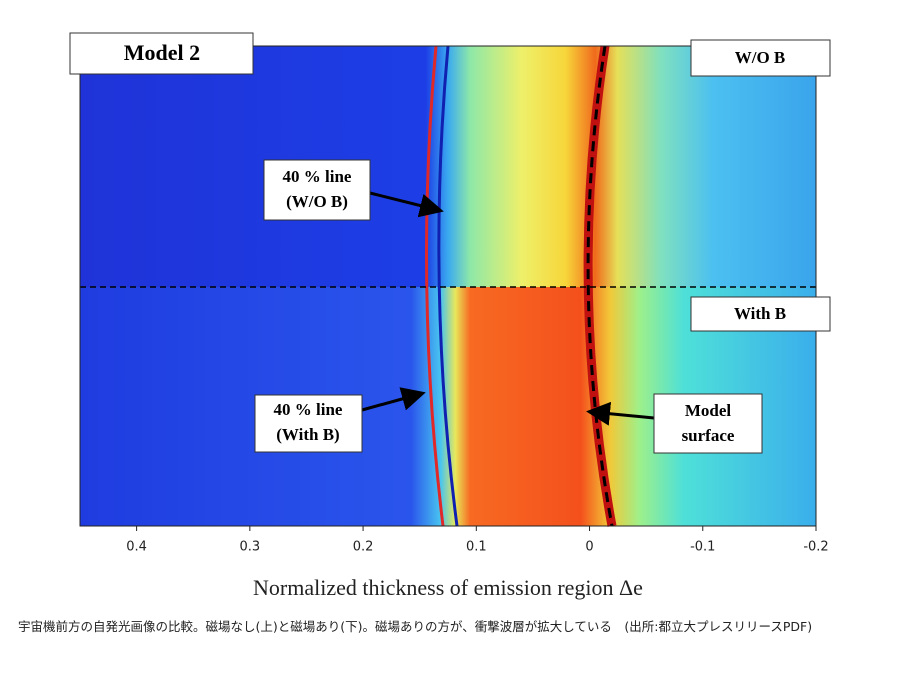 Image resolution: width=903 pixels, height=673 pixels. Describe the element at coordinates (363, 547) in the screenshot. I see `x-tick-label: 0.2` at that location.